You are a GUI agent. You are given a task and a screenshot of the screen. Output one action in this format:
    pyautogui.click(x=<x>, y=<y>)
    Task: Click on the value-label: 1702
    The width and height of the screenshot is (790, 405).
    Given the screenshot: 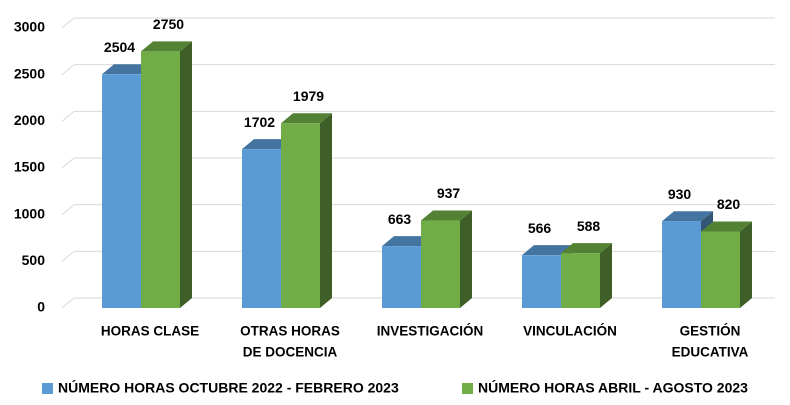 What is the action you would take?
    pyautogui.click(x=259, y=122)
    